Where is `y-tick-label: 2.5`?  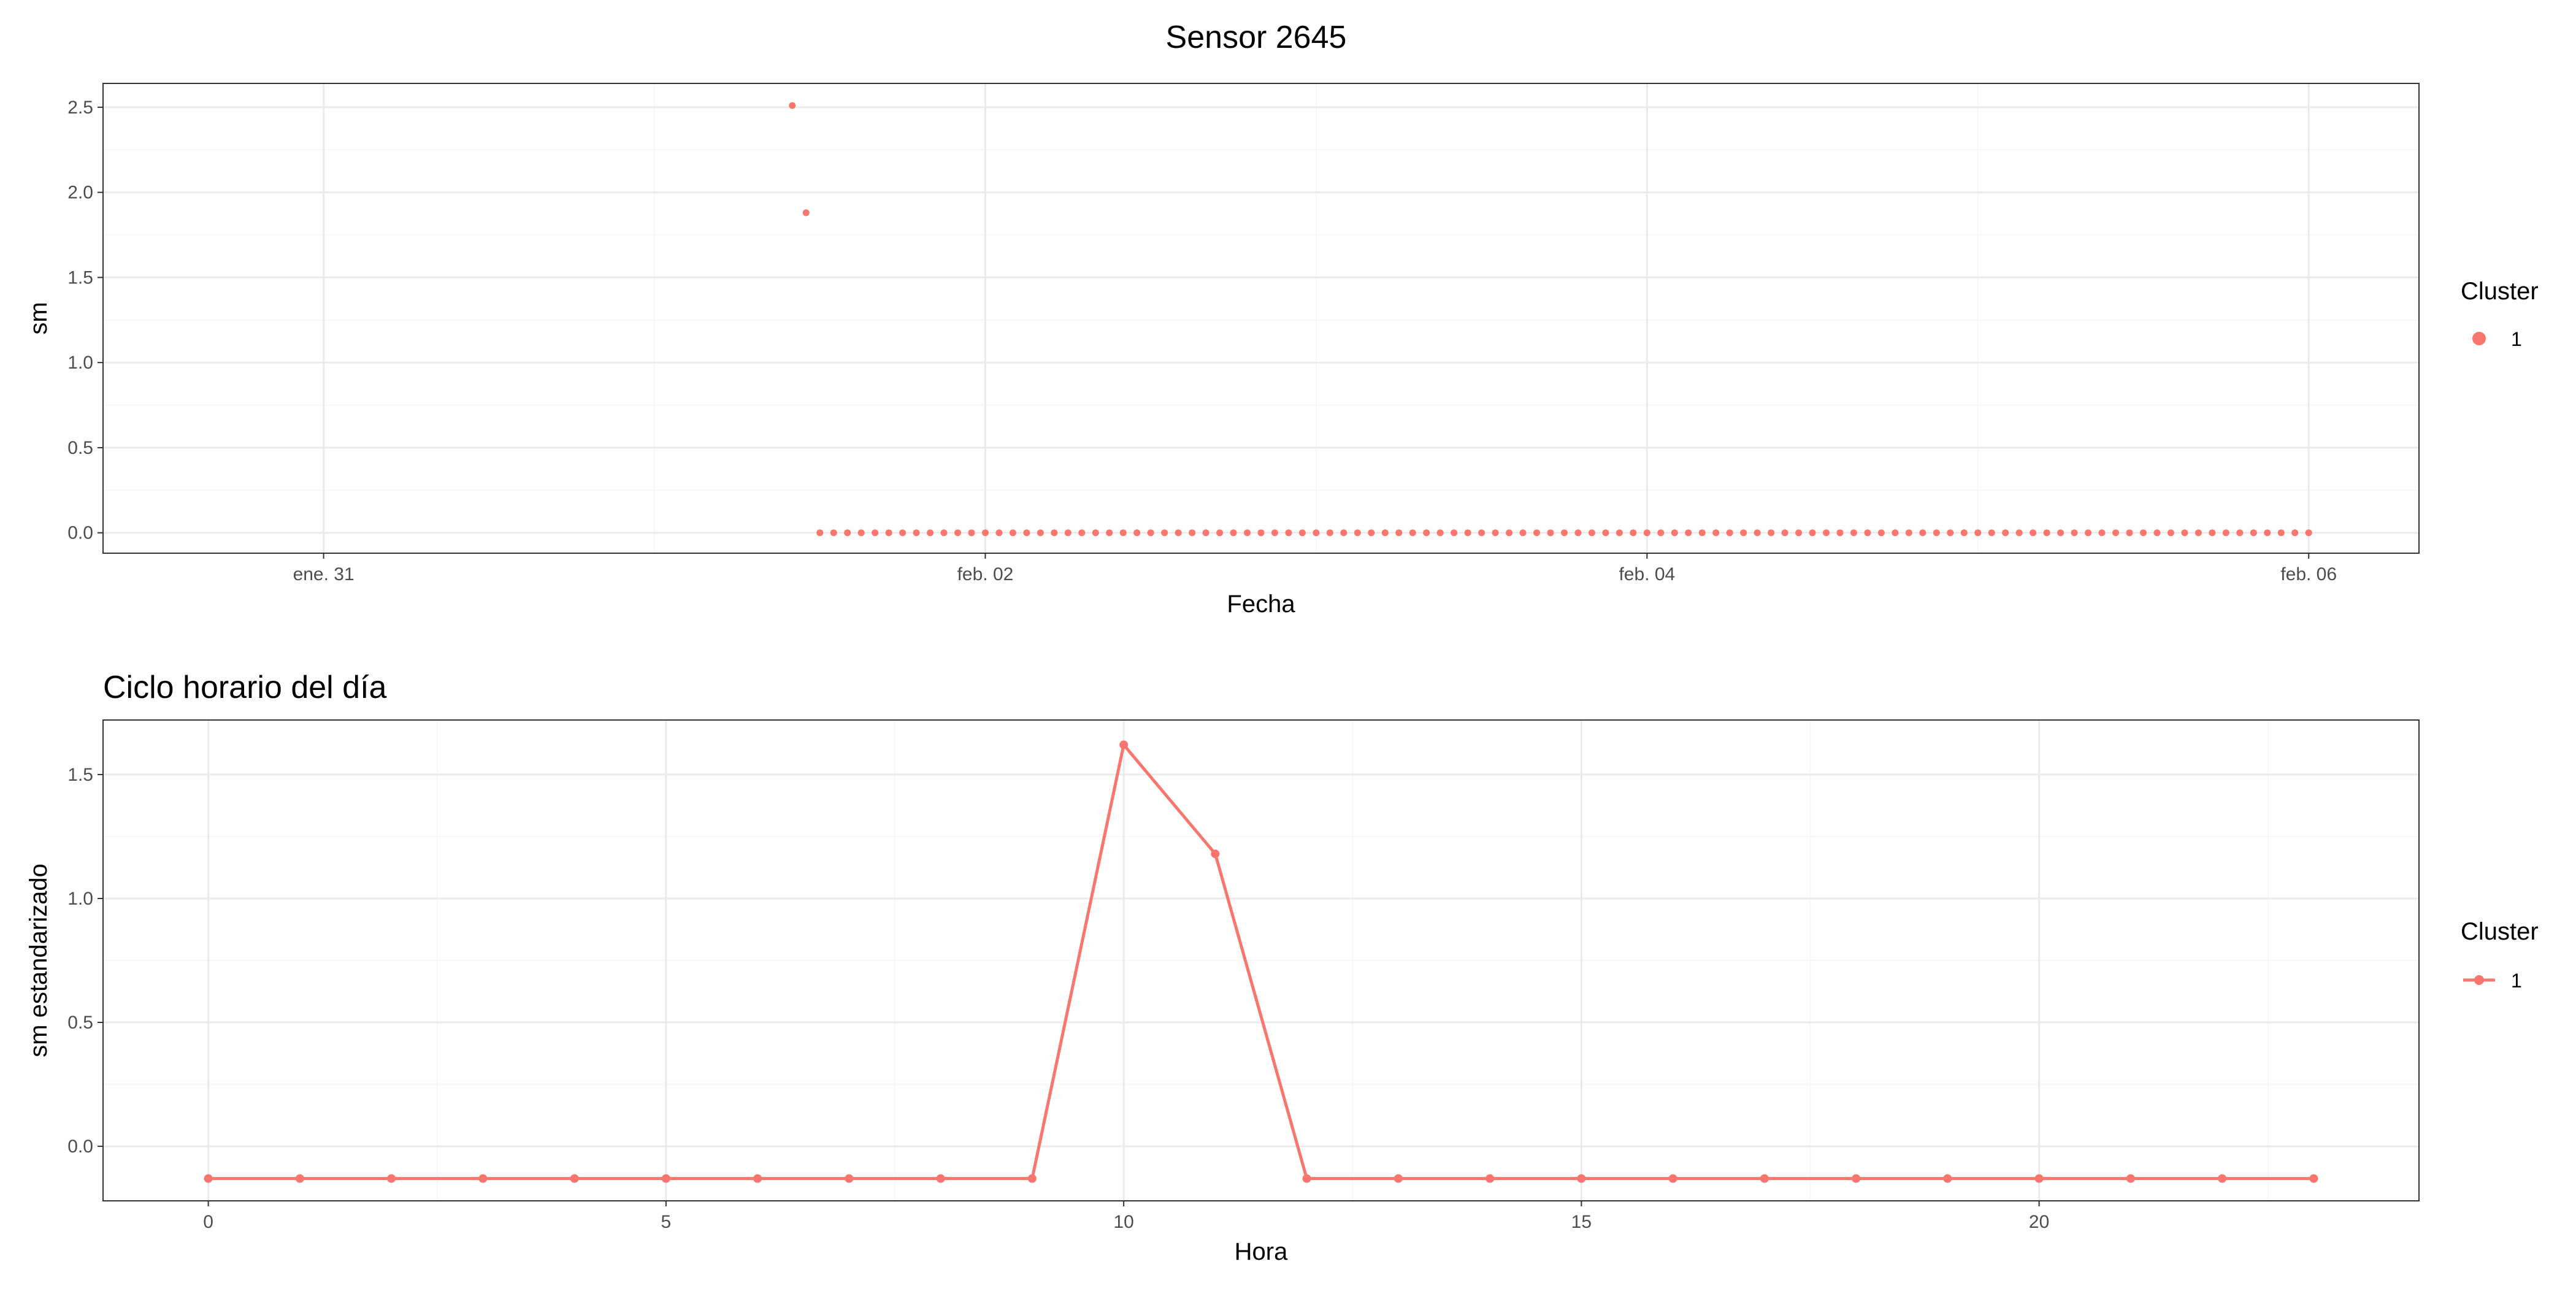
y-tick-label: 2.5 is located at coordinates (80, 108).